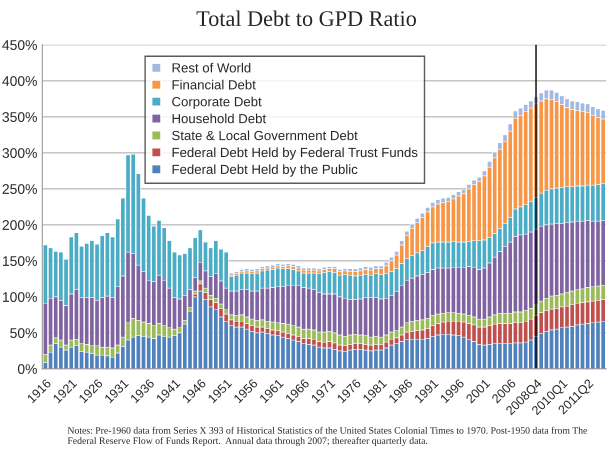  Describe the element at coordinates (19, 297) in the screenshot. I see `y-tick-label: 100%` at that location.